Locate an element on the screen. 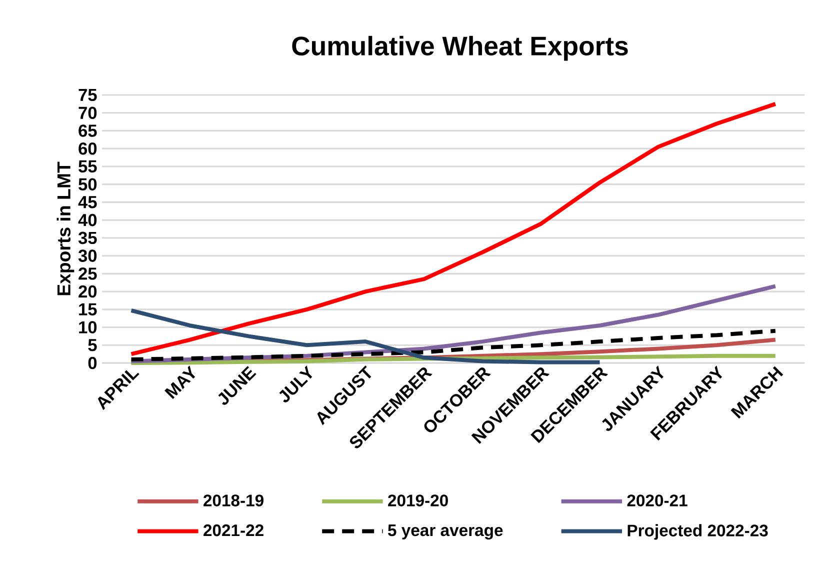  legend-label: 2020-21 is located at coordinates (657, 500).